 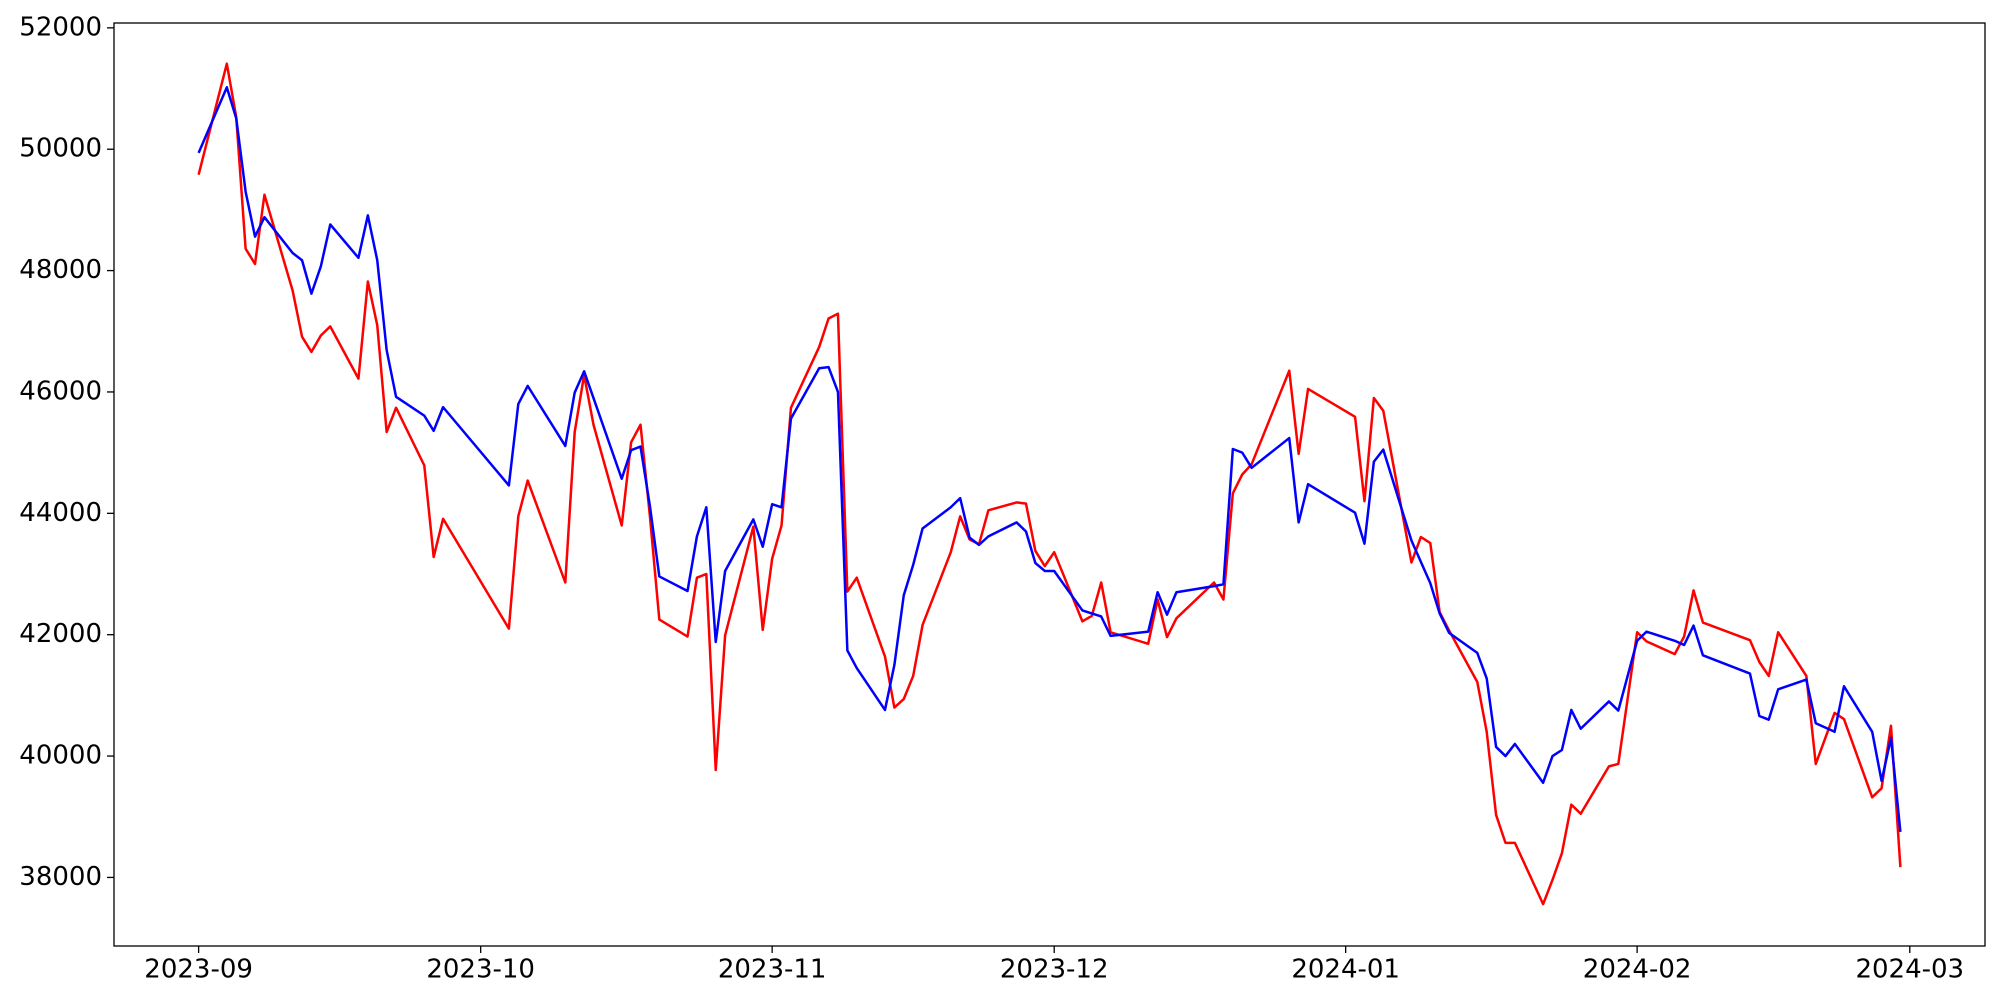 I want to click on y-tick-label: 44000, so click(x=60, y=513).